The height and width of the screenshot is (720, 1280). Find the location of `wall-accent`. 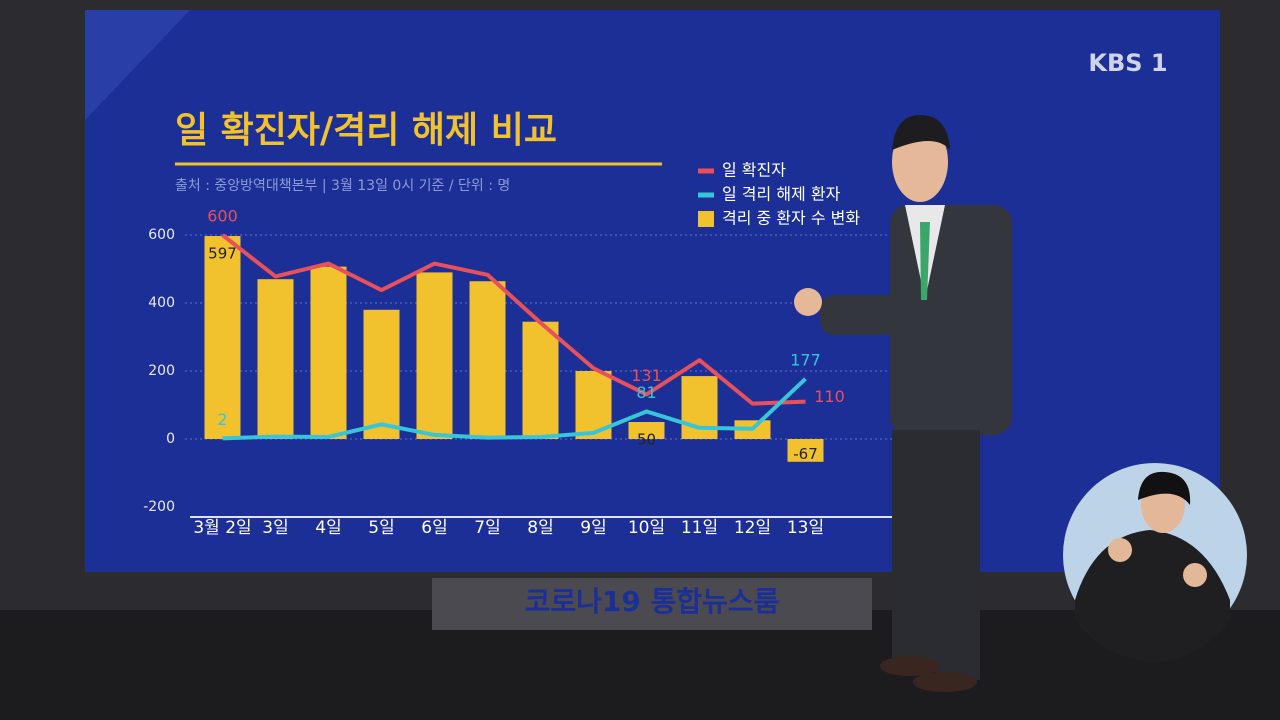

wall-accent is located at coordinates (137, 65).